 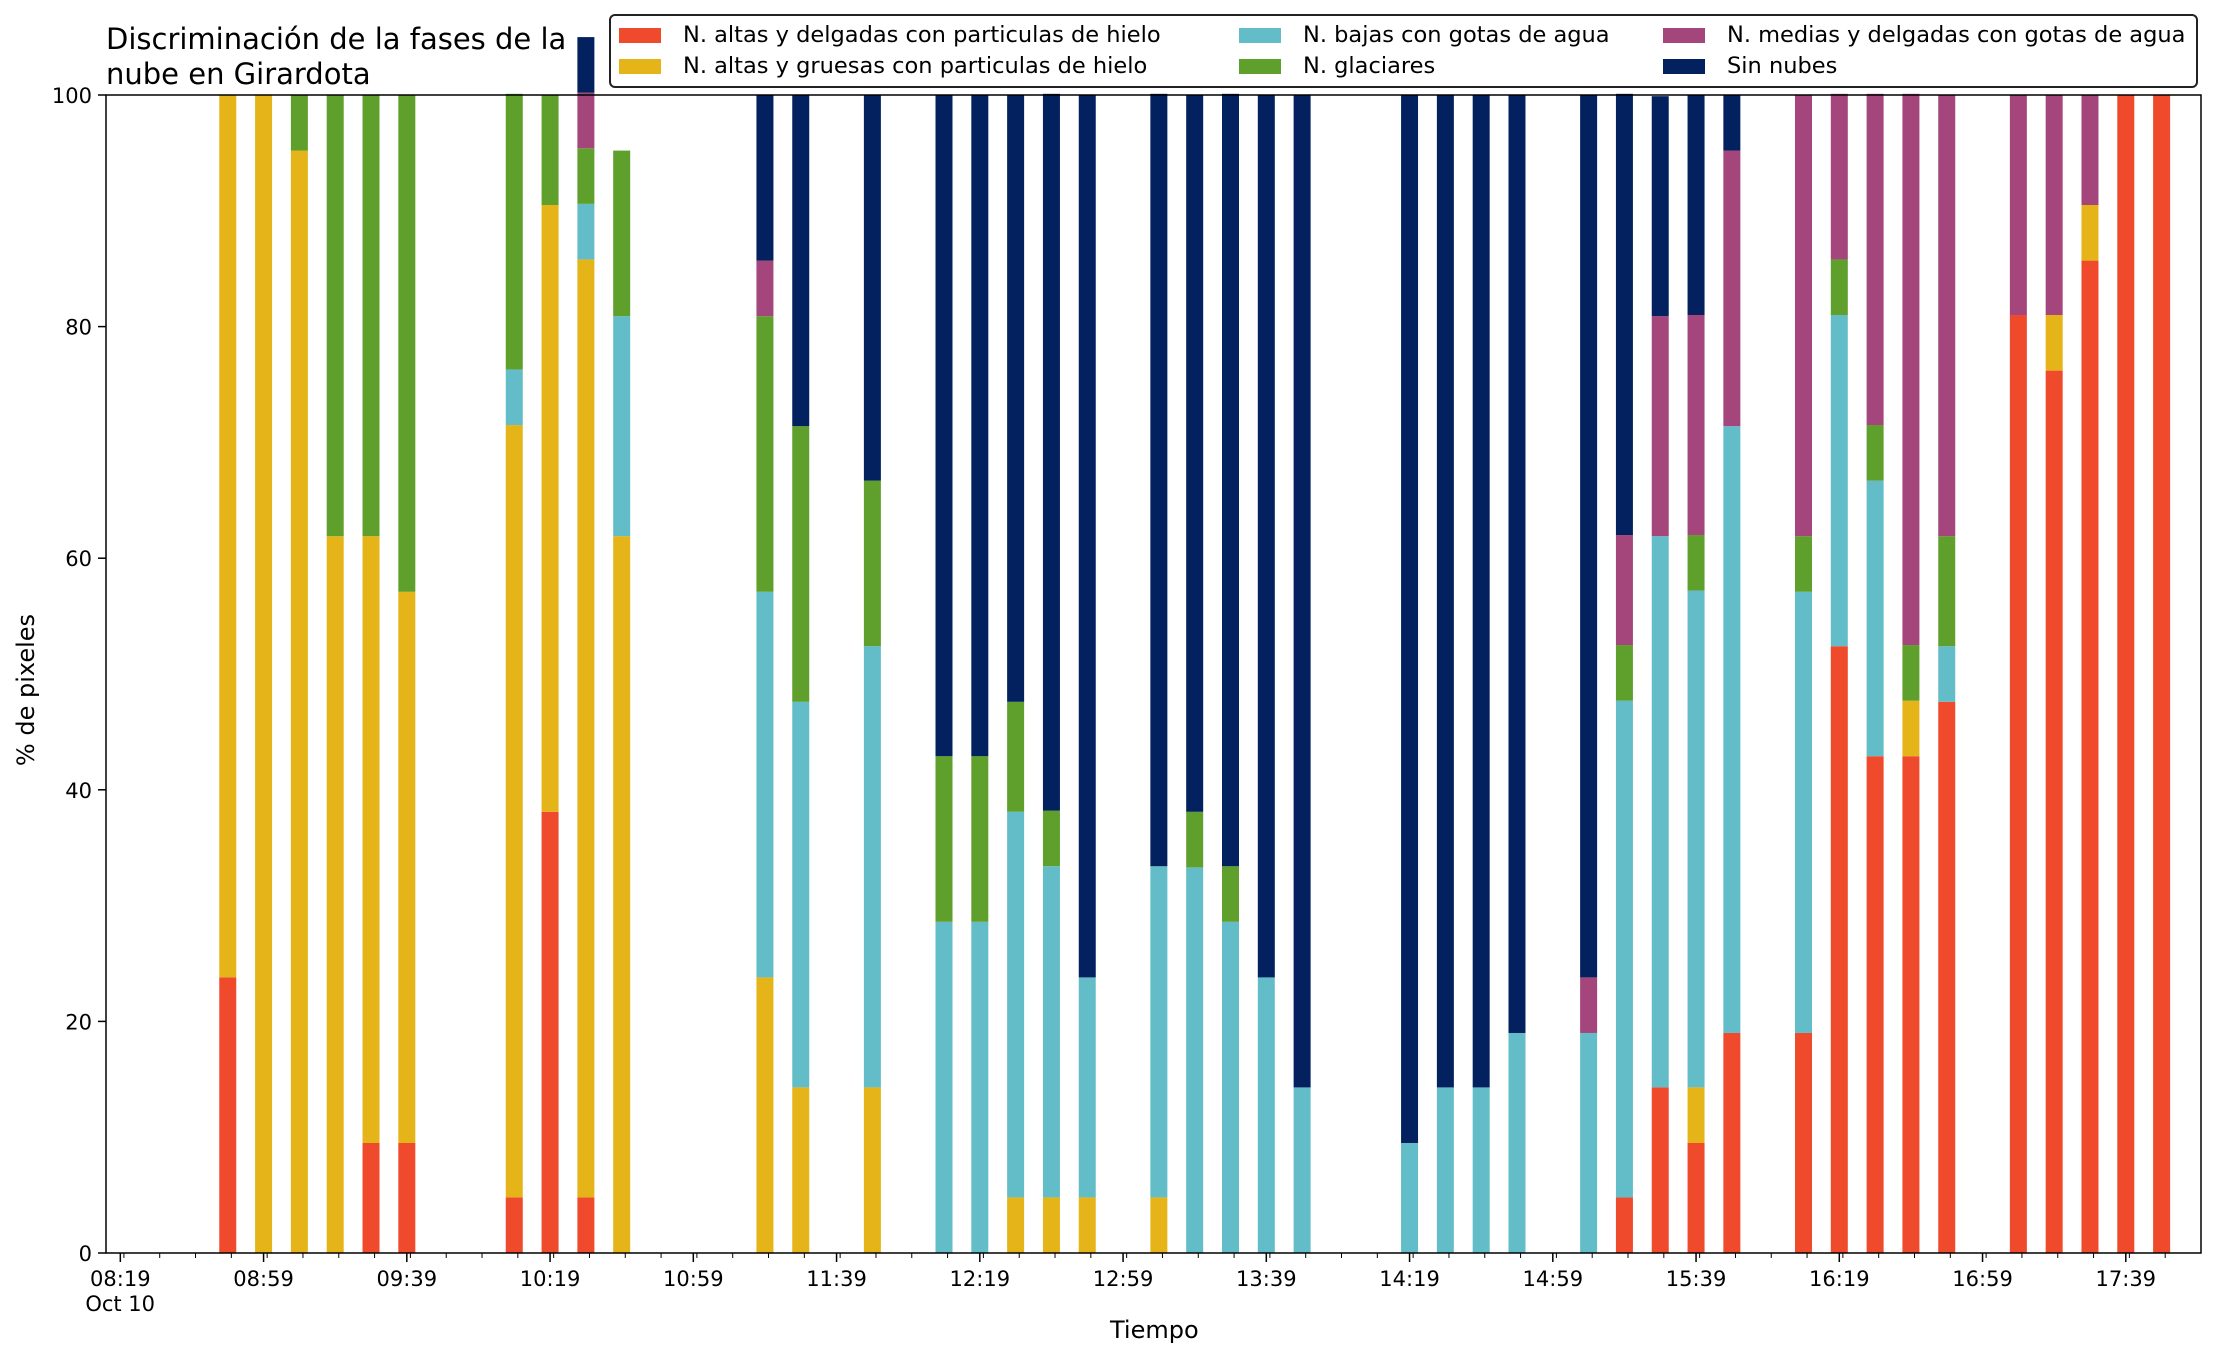 What do you see at coordinates (120, 1279) in the screenshot?
I see `x-tick-label: 08:19` at bounding box center [120, 1279].